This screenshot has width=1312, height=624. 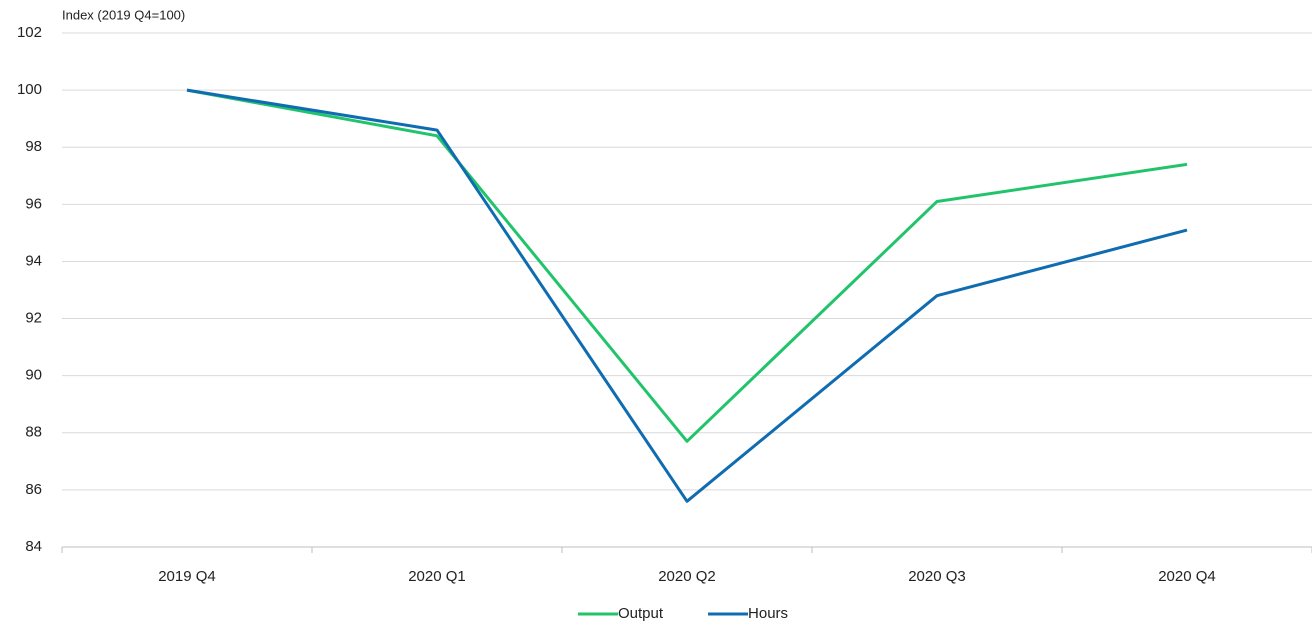 I want to click on legend-label: Hours, so click(x=768, y=613).